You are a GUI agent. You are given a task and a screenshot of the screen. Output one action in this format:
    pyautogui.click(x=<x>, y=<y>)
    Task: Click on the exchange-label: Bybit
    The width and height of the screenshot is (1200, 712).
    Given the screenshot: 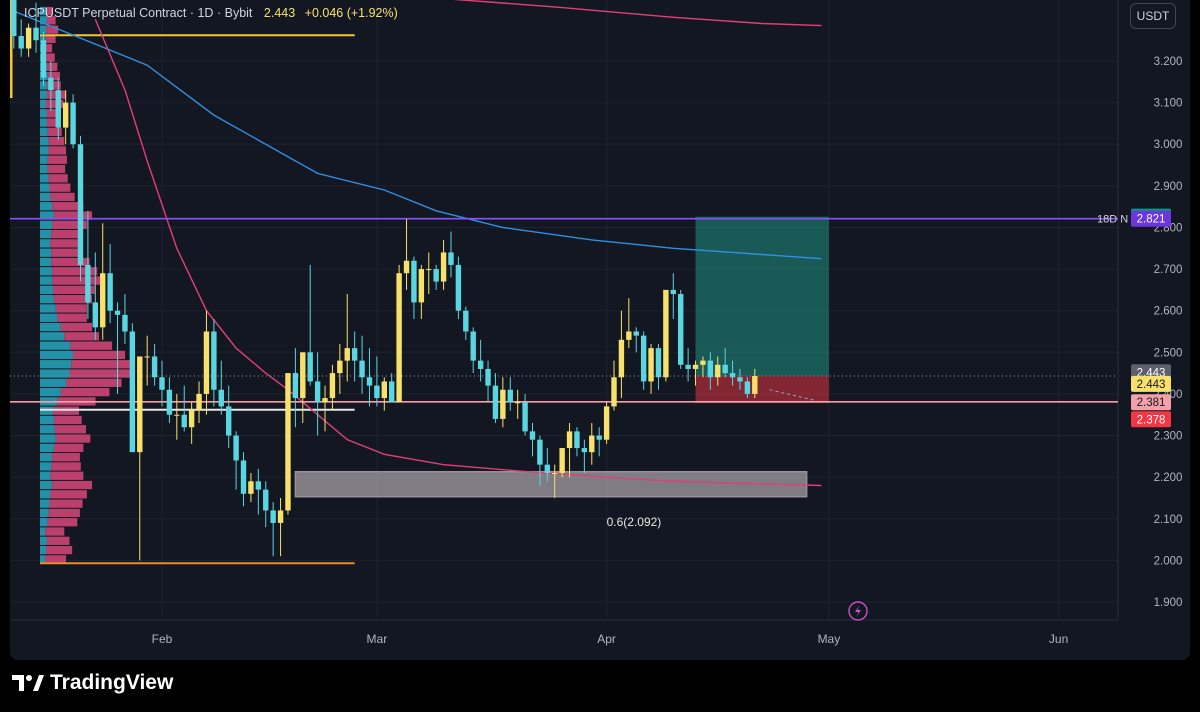 What is the action you would take?
    pyautogui.click(x=238, y=13)
    